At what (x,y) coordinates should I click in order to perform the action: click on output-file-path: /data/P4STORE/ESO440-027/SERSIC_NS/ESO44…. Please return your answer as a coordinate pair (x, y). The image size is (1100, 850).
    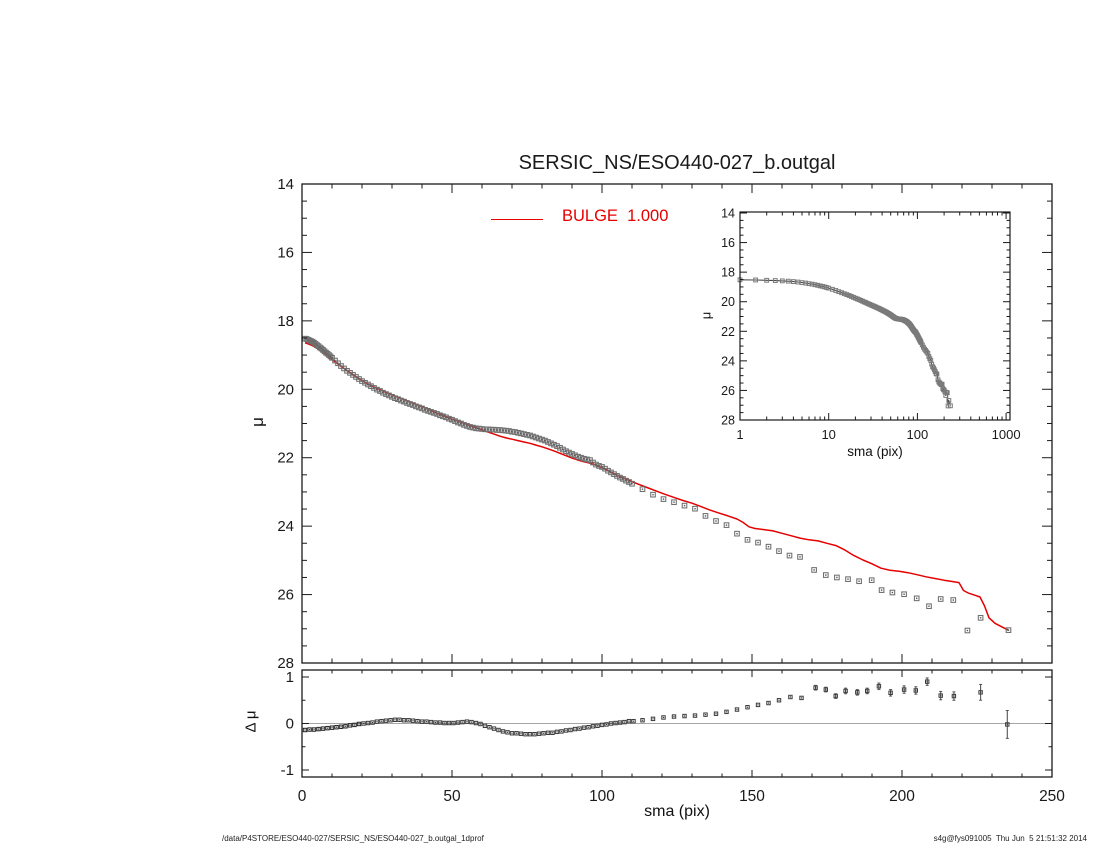
    Looking at the image, I should click on (353, 838).